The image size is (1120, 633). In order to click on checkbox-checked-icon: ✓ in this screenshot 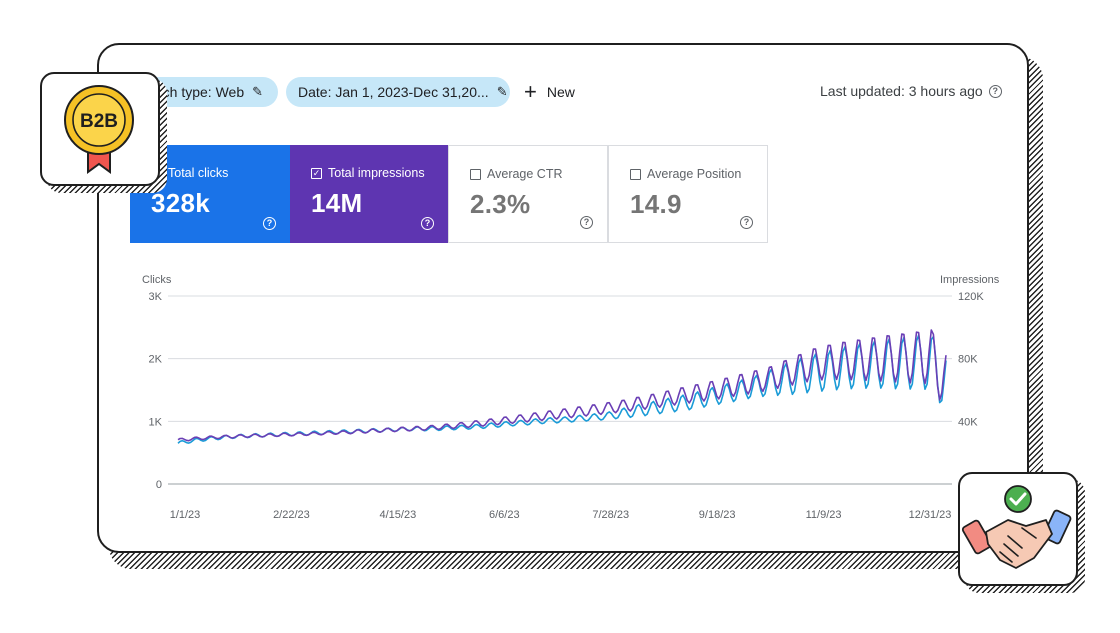, I will do `click(316, 173)`.